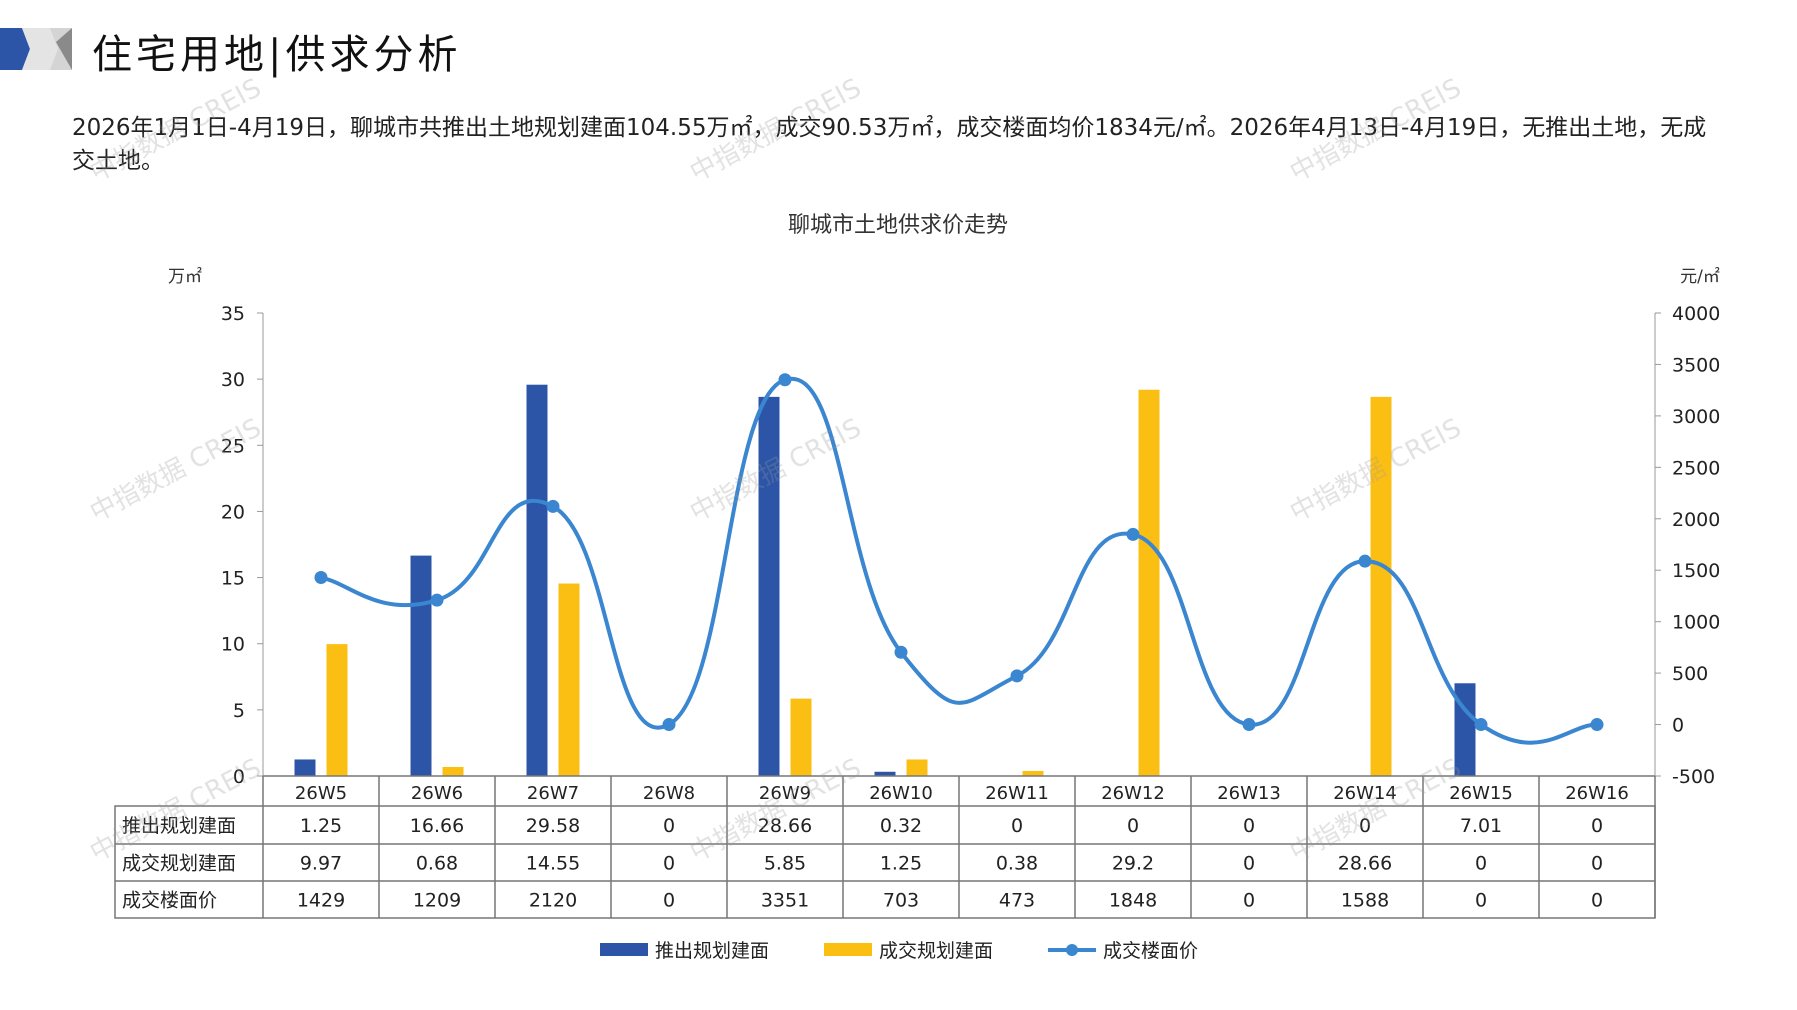 The image size is (1797, 1010). Describe the element at coordinates (179, 864) in the screenshot. I see `table-row-header: 成交规划建面` at that location.